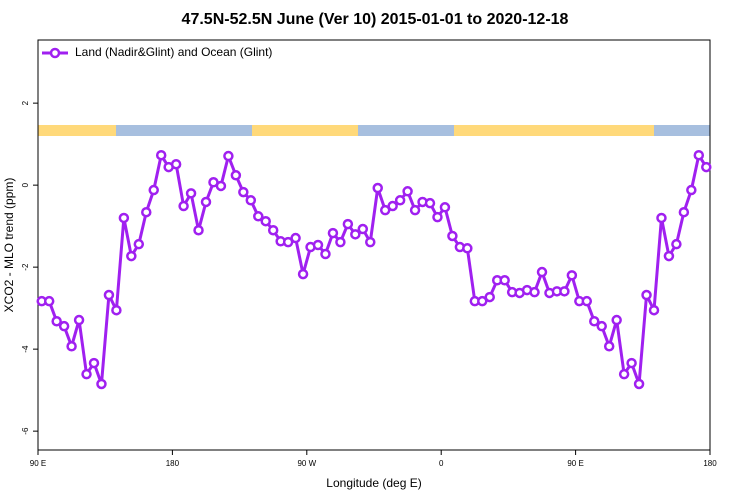 Image resolution: width=750 pixels, height=500 pixels. Describe the element at coordinates (9, 245) in the screenshot. I see `y-axis-label: XCO2 - MLO trend (ppm)` at that location.